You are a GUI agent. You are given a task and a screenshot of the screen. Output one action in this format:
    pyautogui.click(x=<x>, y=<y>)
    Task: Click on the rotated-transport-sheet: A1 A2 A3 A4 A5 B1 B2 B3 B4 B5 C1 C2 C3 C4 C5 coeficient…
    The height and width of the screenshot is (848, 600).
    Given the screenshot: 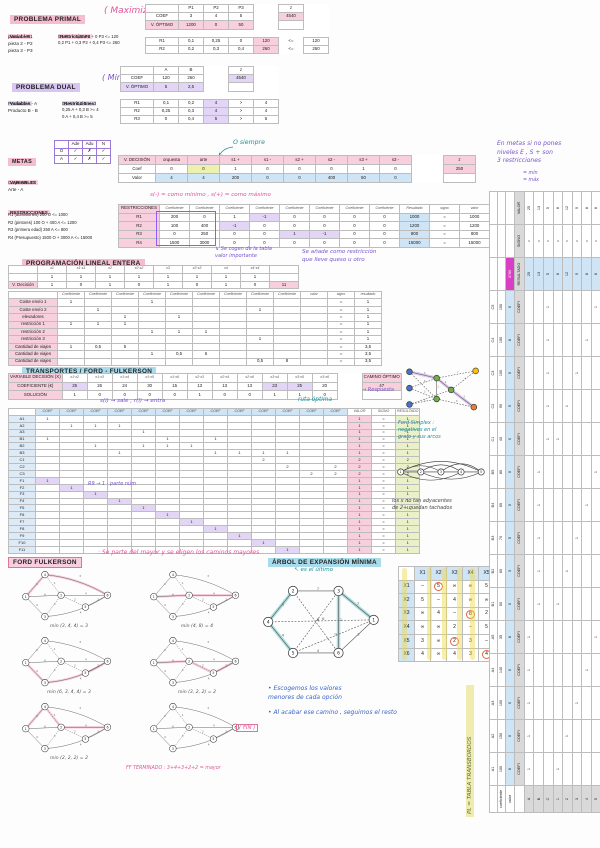 What is the action you would take?
    pyautogui.click(x=544, y=503)
    